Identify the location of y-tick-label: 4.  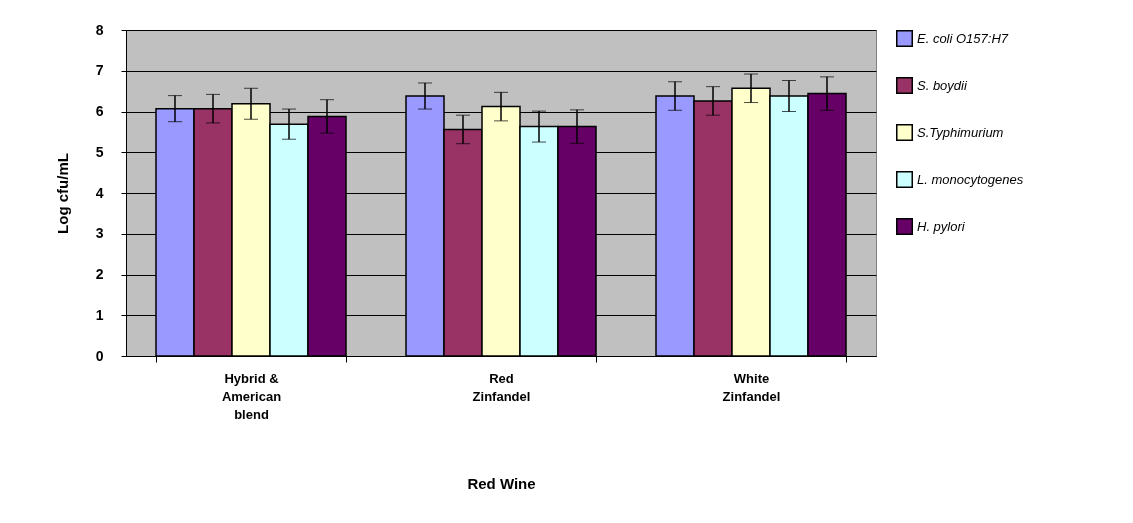
(99, 192).